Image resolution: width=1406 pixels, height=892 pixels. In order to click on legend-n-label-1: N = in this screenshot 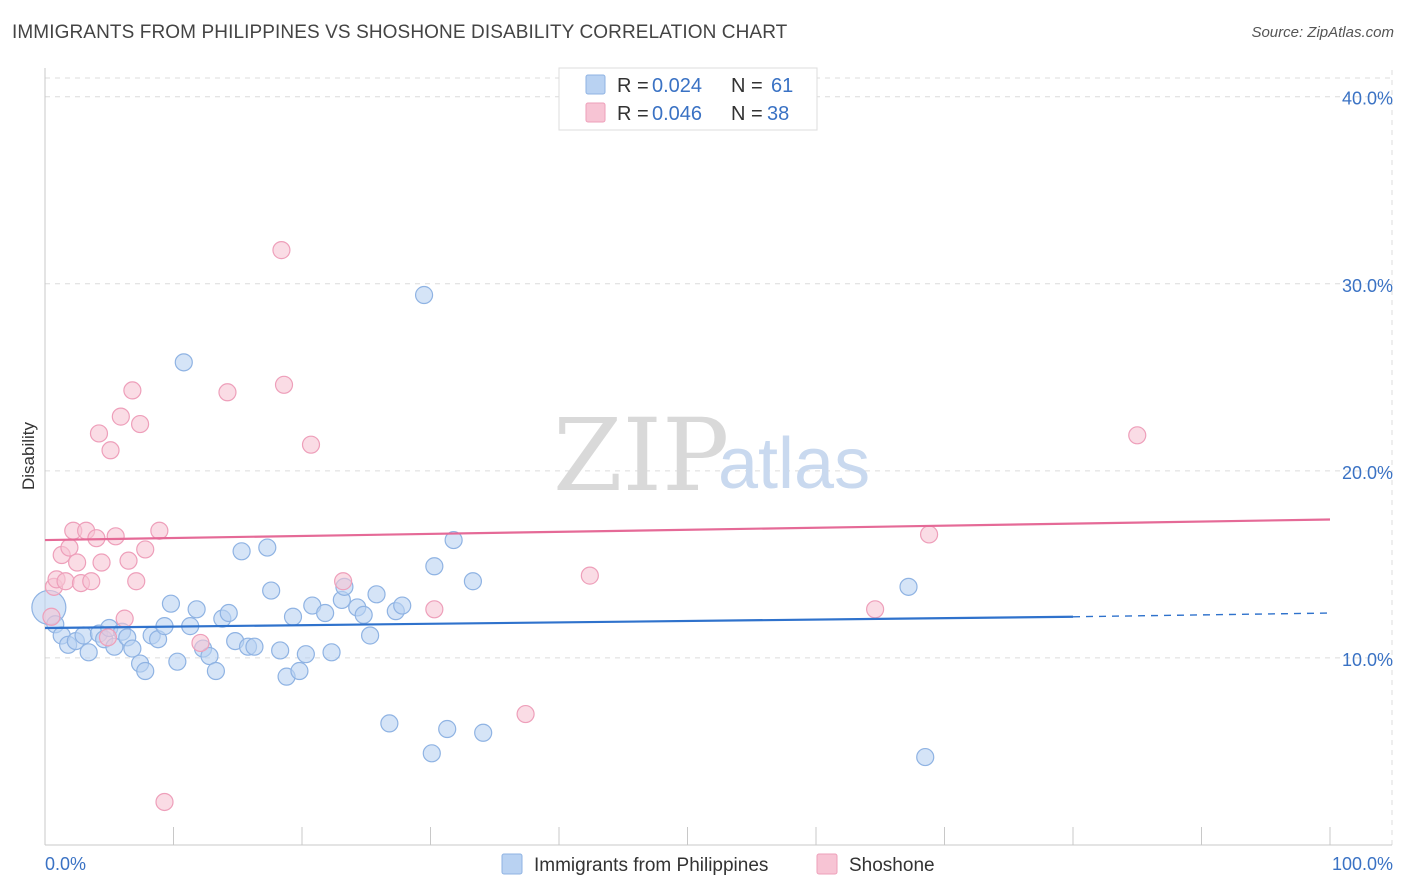, I will do `click(747, 86)`.